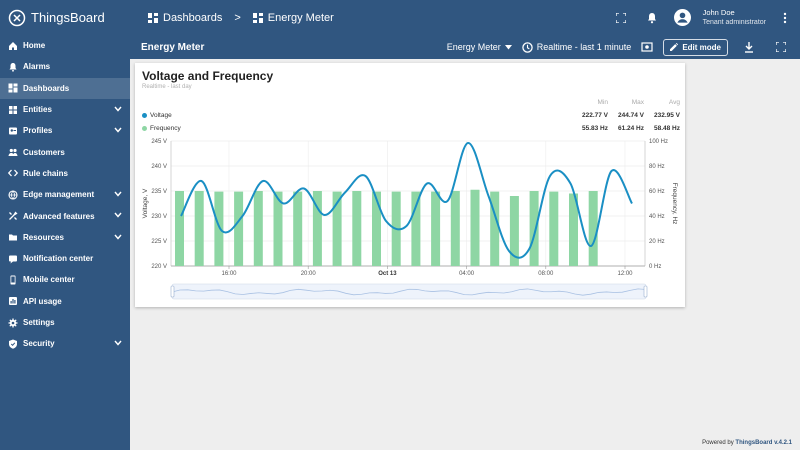 This screenshot has width=800, height=450. What do you see at coordinates (185, 18) in the screenshot?
I see `breadcrumb-dashboards: Dashboards` at bounding box center [185, 18].